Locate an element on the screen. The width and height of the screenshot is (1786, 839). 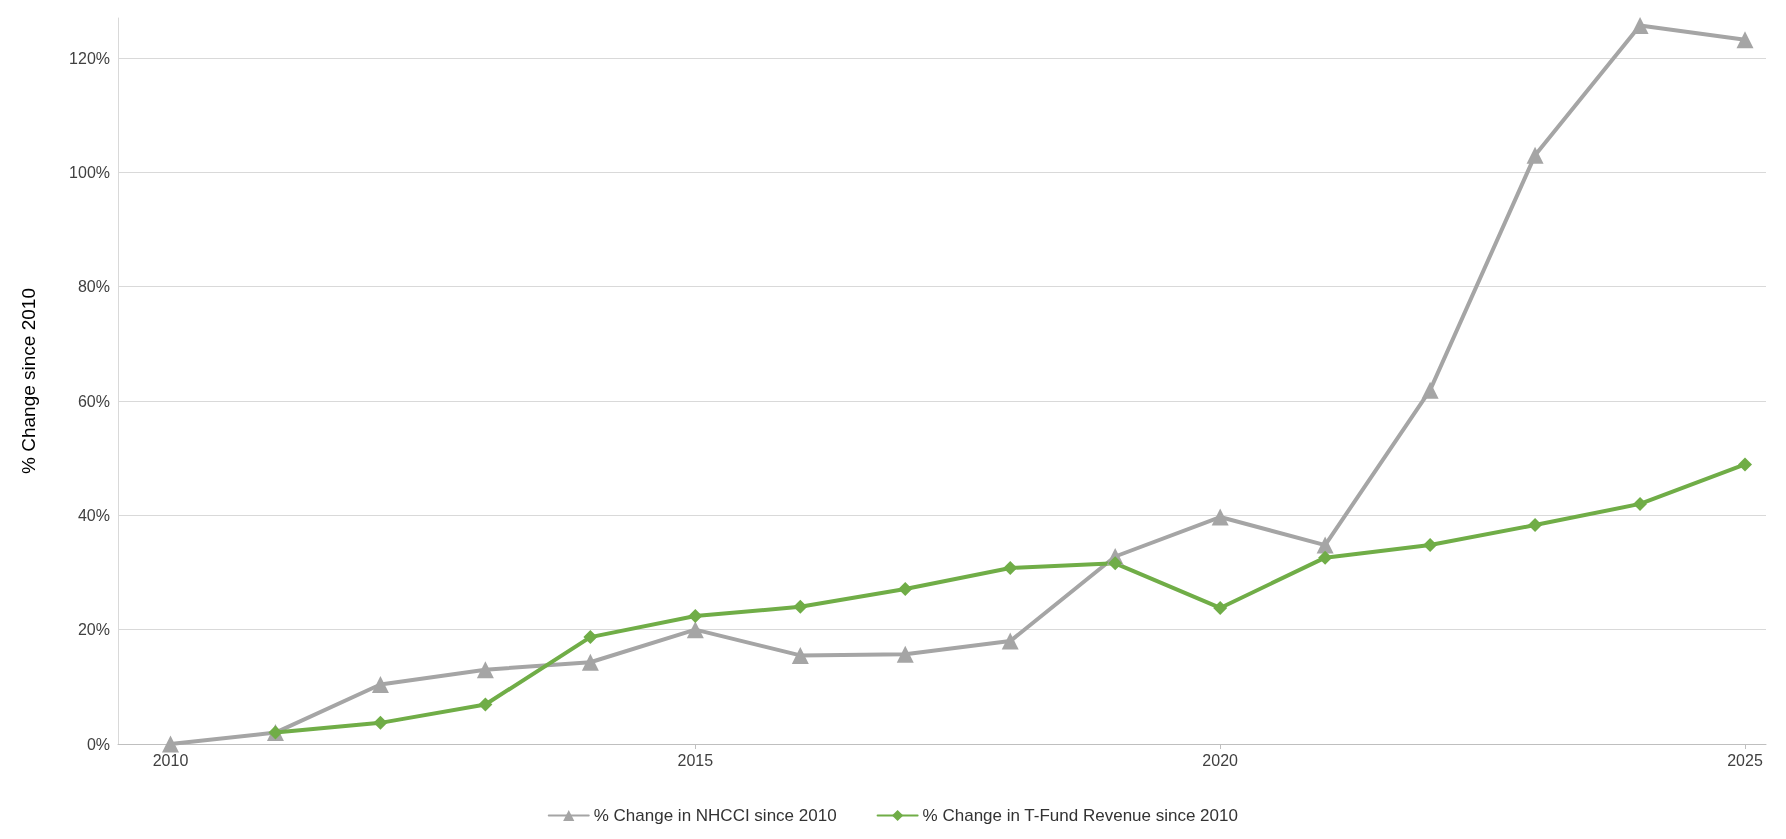
x-tick-label: 2020 is located at coordinates (1220, 760).